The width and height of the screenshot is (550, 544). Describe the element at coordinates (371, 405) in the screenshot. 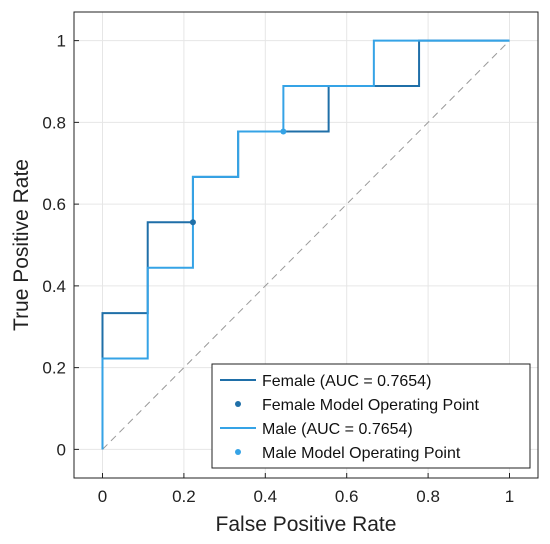

I see `legend-label: Female Model Operating Point` at that location.